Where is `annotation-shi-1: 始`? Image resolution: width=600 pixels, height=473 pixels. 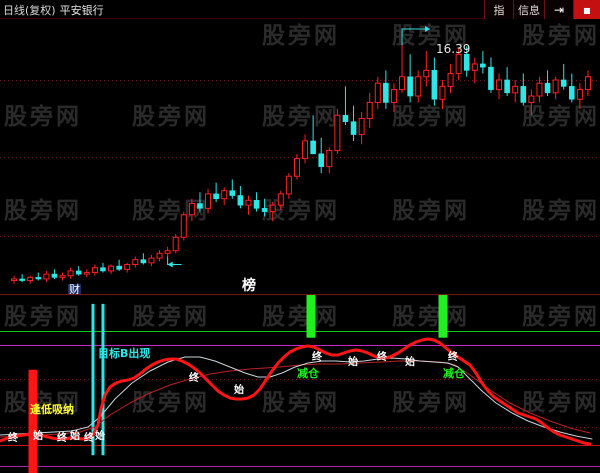 annotation-shi-1: 始 is located at coordinates (38, 436).